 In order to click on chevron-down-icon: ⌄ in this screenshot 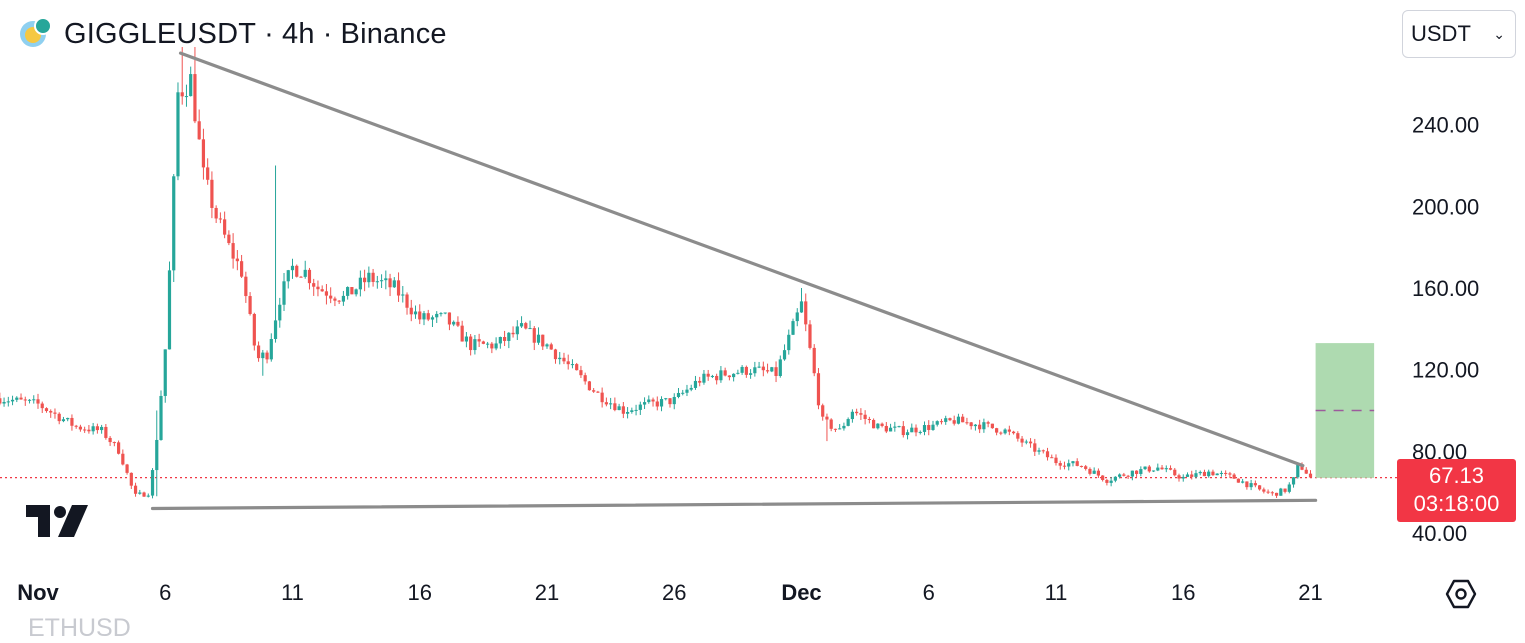, I will do `click(1499, 33)`.